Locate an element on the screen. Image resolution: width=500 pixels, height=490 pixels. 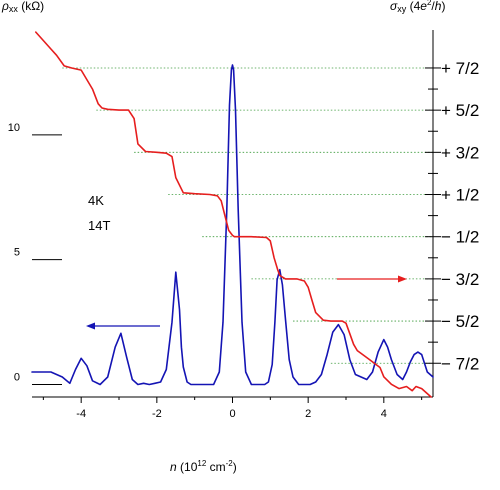
right-tick-label: + 3/2 is located at coordinates (460, 152).